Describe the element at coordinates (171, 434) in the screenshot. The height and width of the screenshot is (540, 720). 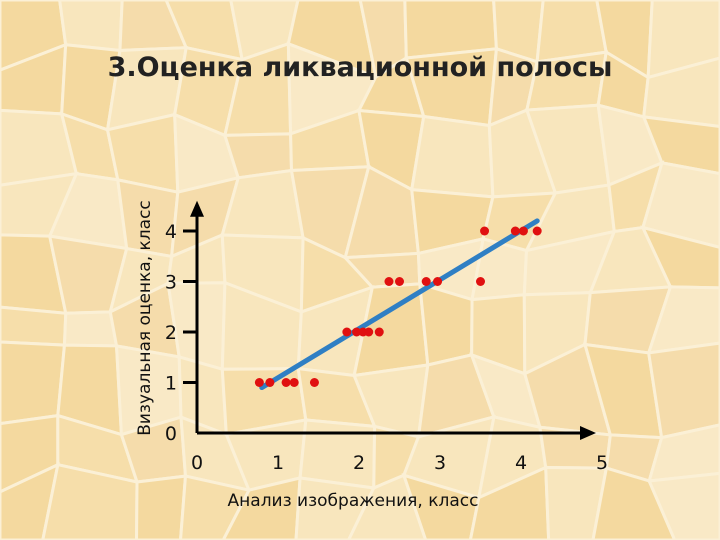
I see `y-tick-label: 0` at that location.